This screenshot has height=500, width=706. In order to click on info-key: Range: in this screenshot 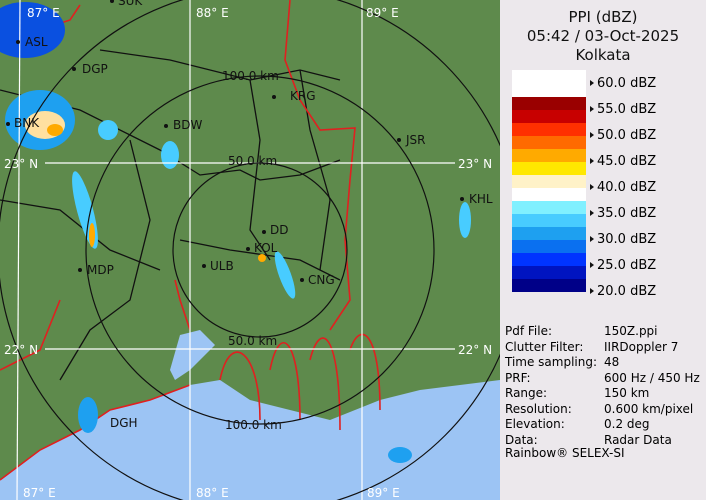, I will do `click(526, 393)`.